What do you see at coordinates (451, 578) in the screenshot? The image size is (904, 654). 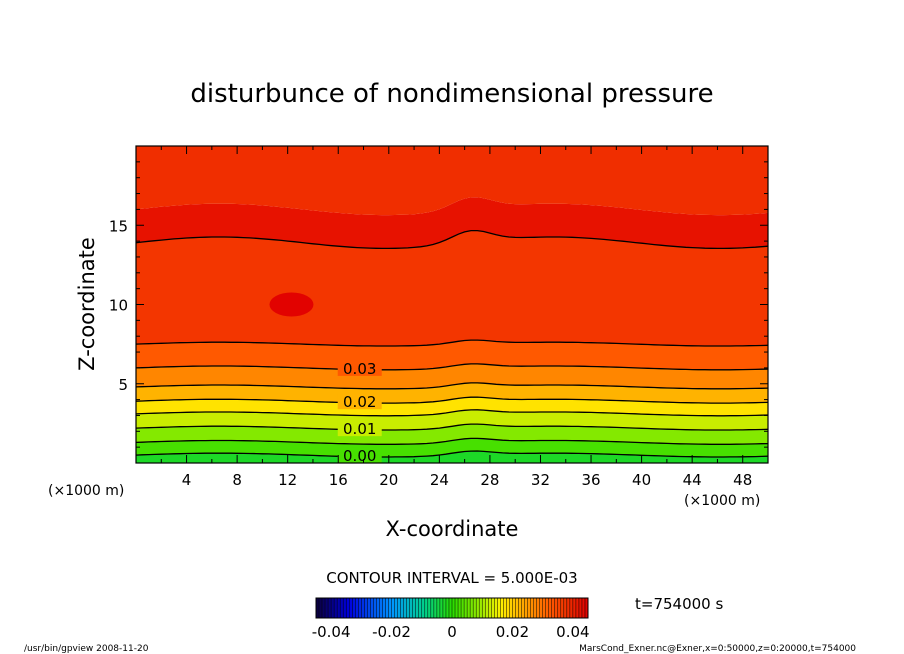 I see `contour-interval-text: CONTOUR INTERVAL = 5.000E-03` at bounding box center [451, 578].